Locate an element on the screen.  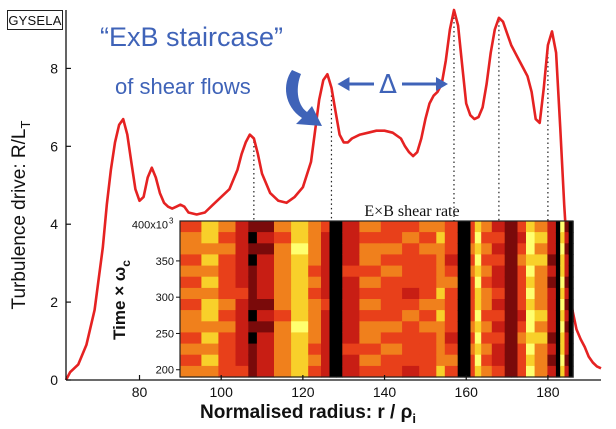
heatmap-title: E×B shear rate is located at coordinates (411, 211).